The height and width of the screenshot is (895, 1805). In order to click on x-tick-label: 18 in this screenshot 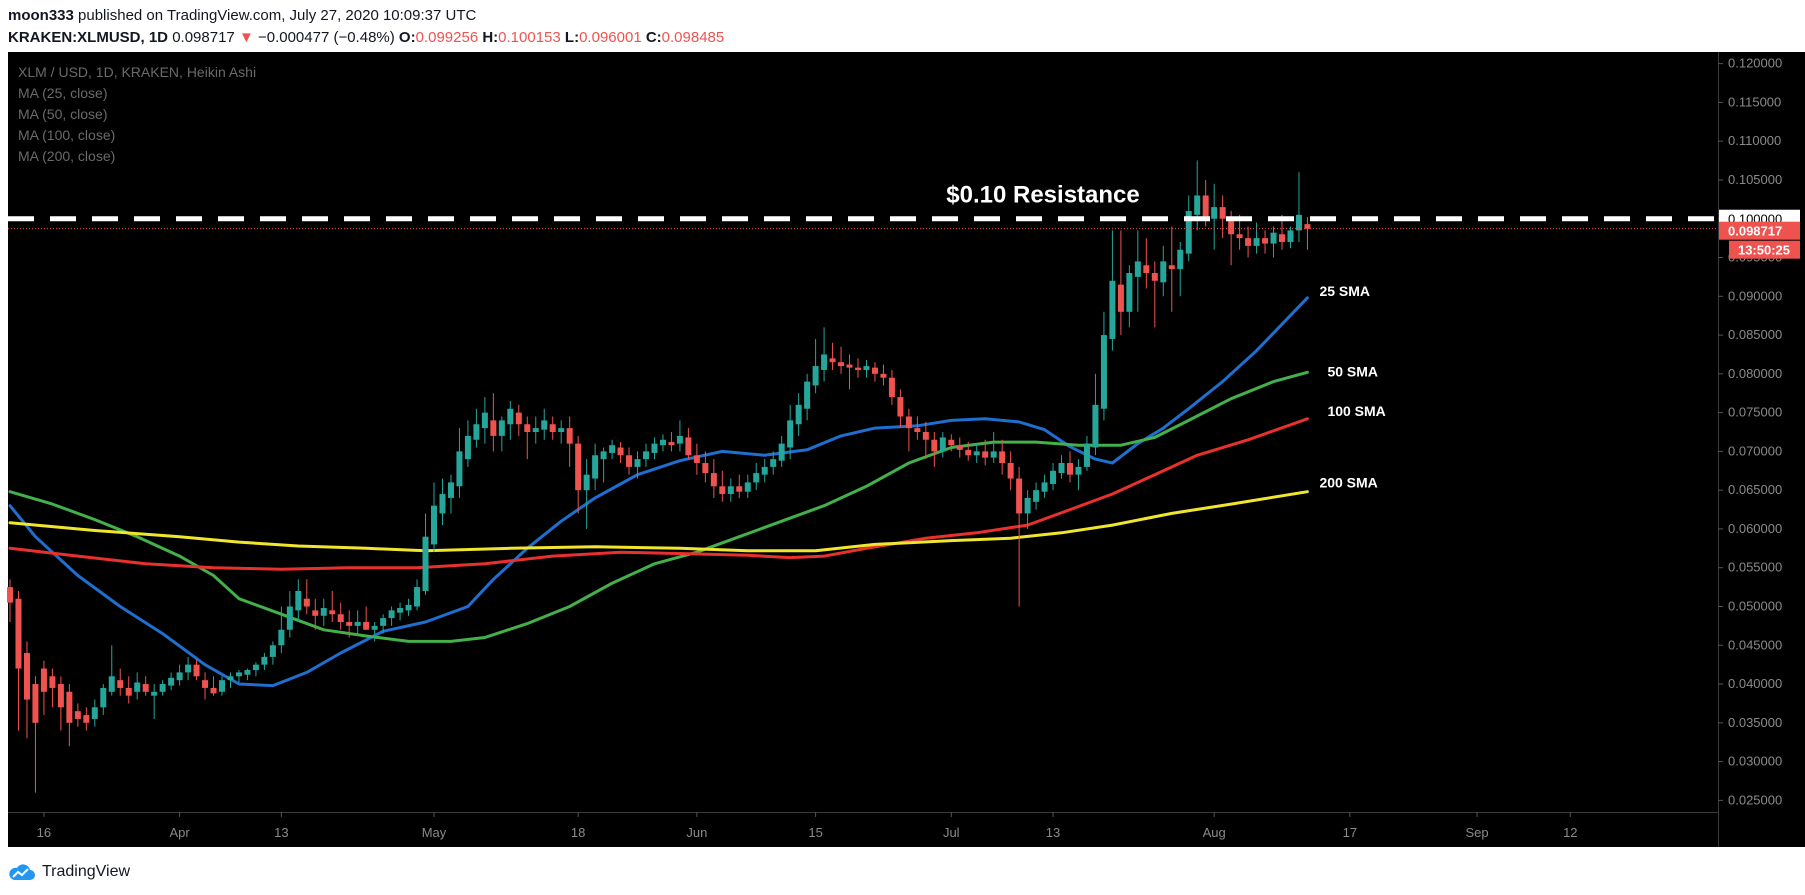, I will do `click(578, 832)`.